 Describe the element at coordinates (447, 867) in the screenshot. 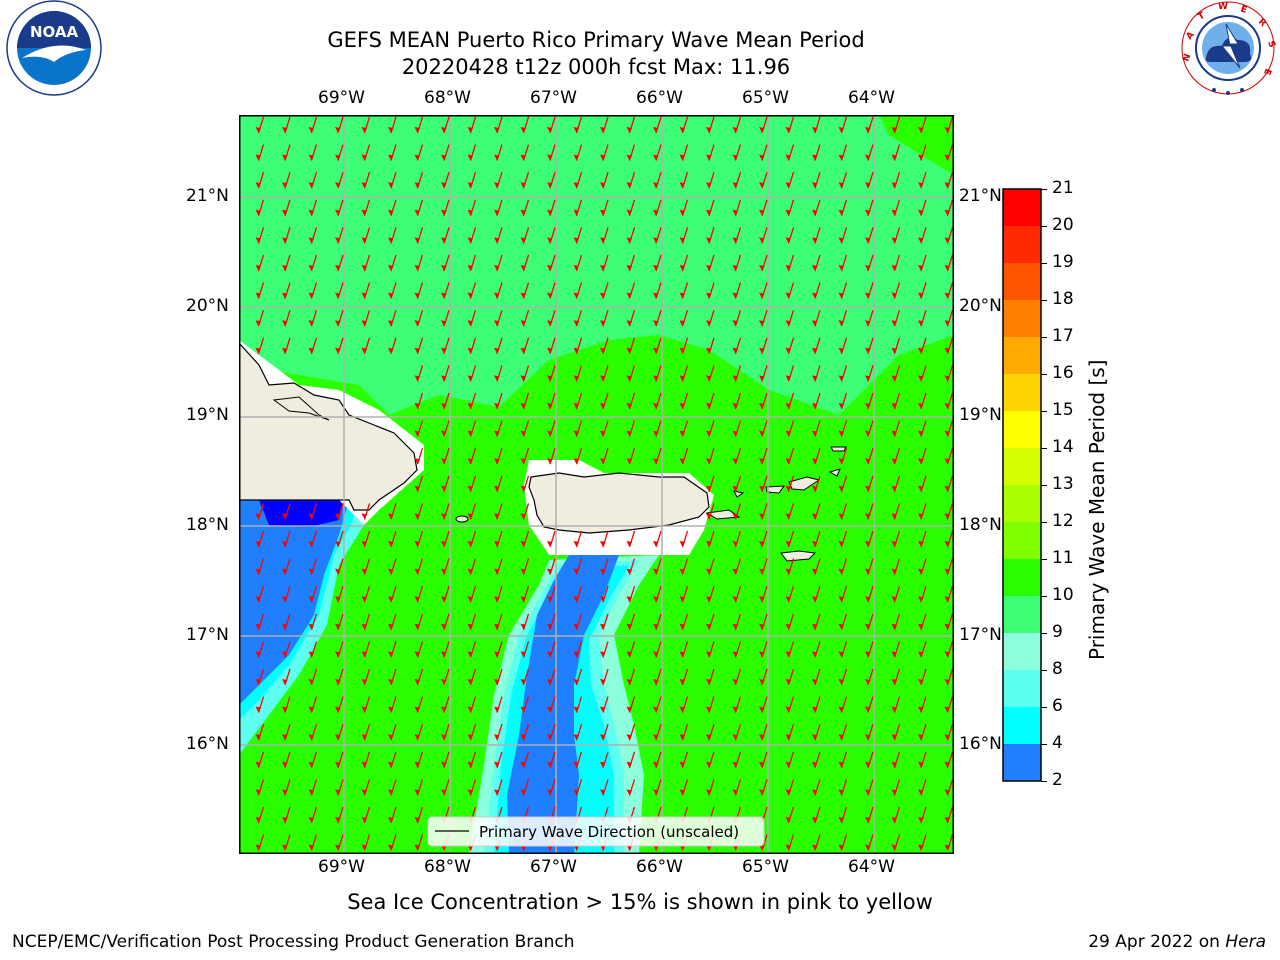

I see `lon-label-bottom-68: 68°W` at that location.